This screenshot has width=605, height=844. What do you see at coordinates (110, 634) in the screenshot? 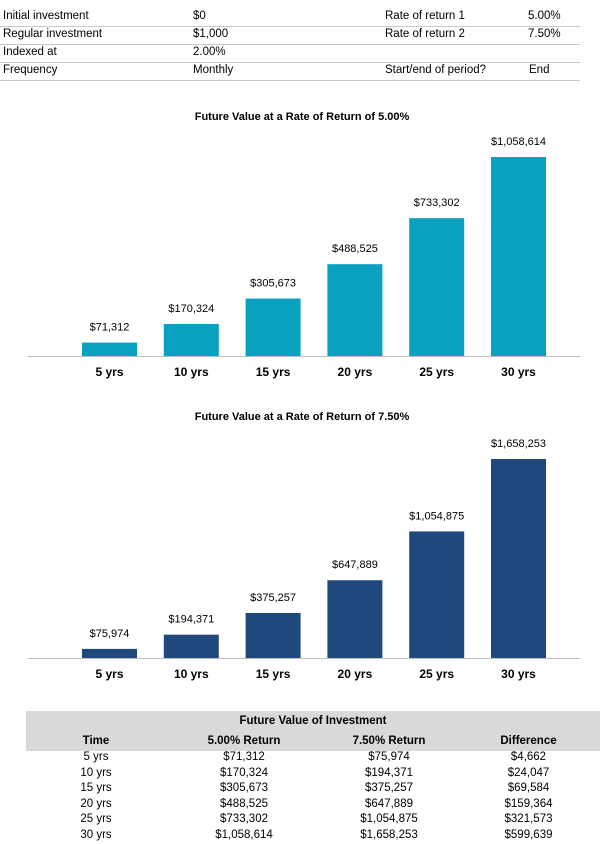
I see `data-label: $75,974` at bounding box center [110, 634].